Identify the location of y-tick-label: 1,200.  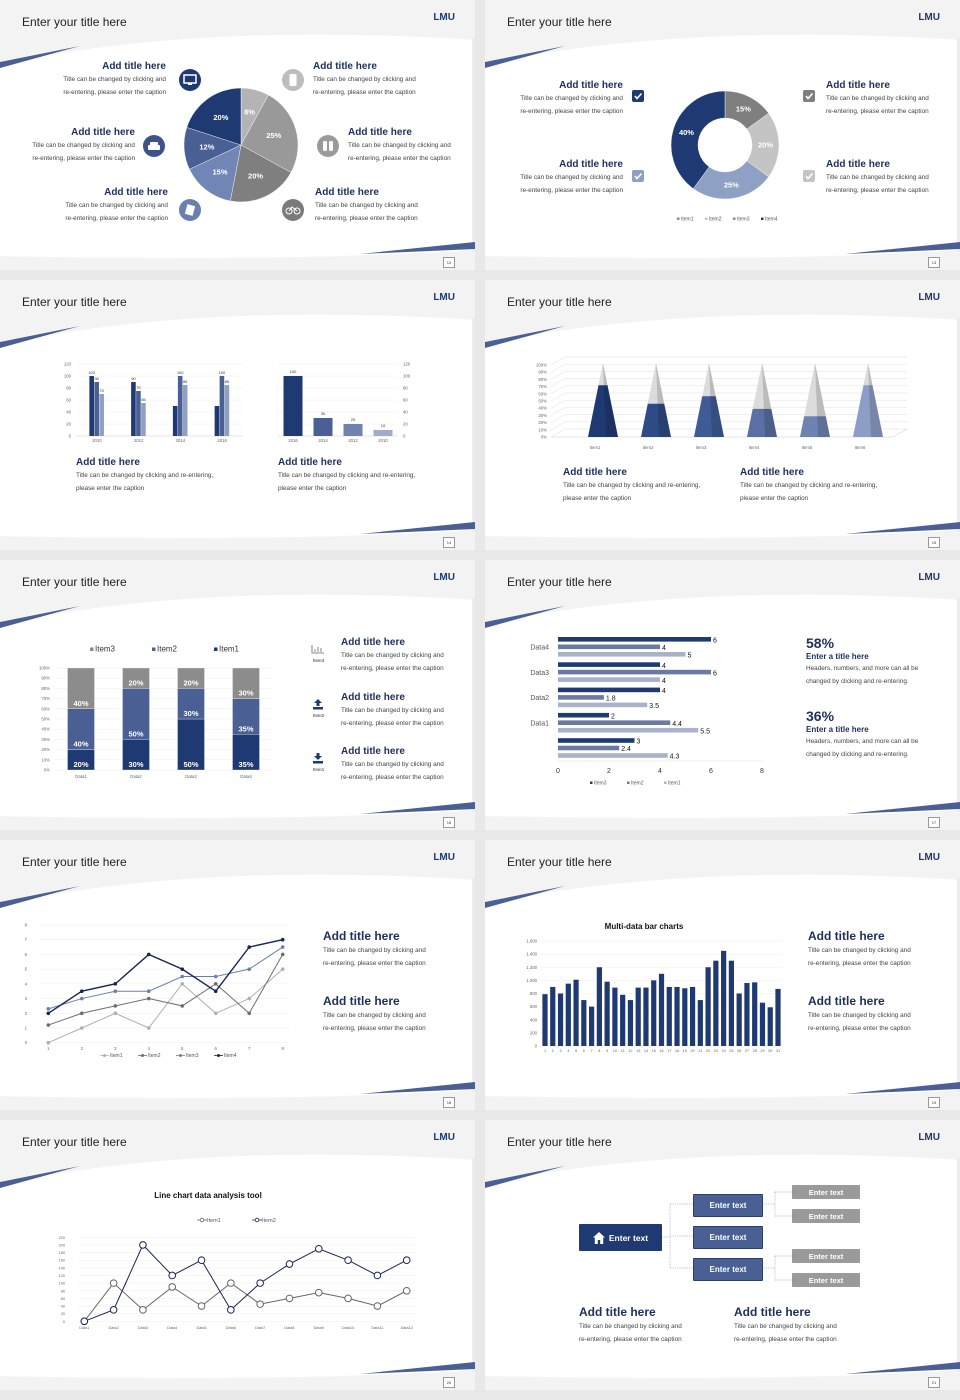
(531, 967).